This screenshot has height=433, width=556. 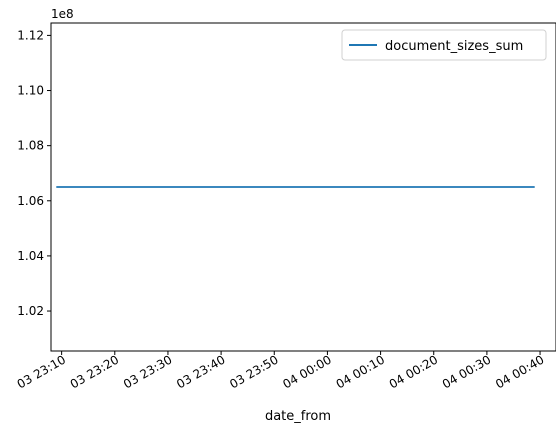 I want to click on x-axis-label: date_from, so click(x=298, y=416).